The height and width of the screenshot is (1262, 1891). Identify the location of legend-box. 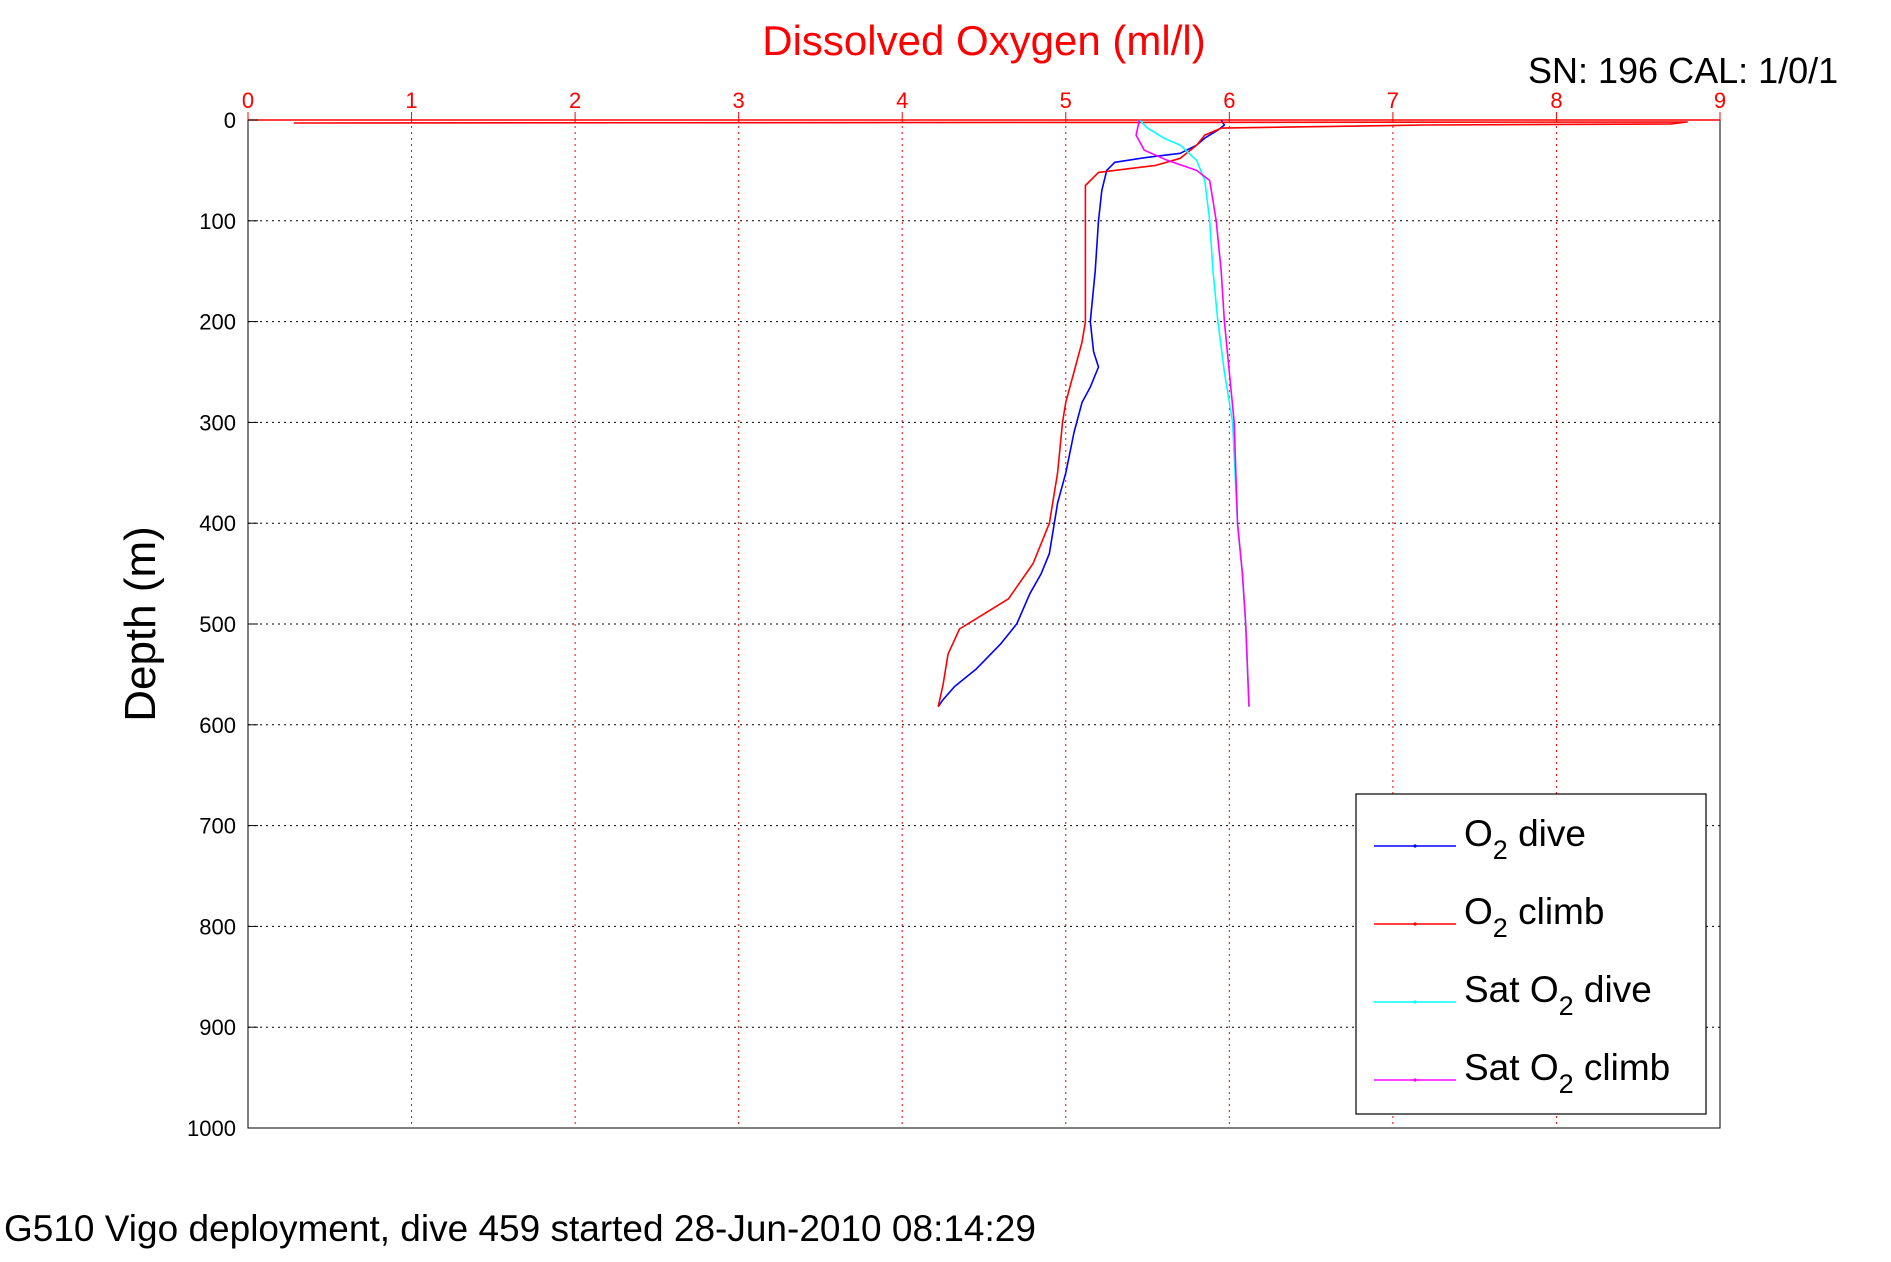
(1531, 954).